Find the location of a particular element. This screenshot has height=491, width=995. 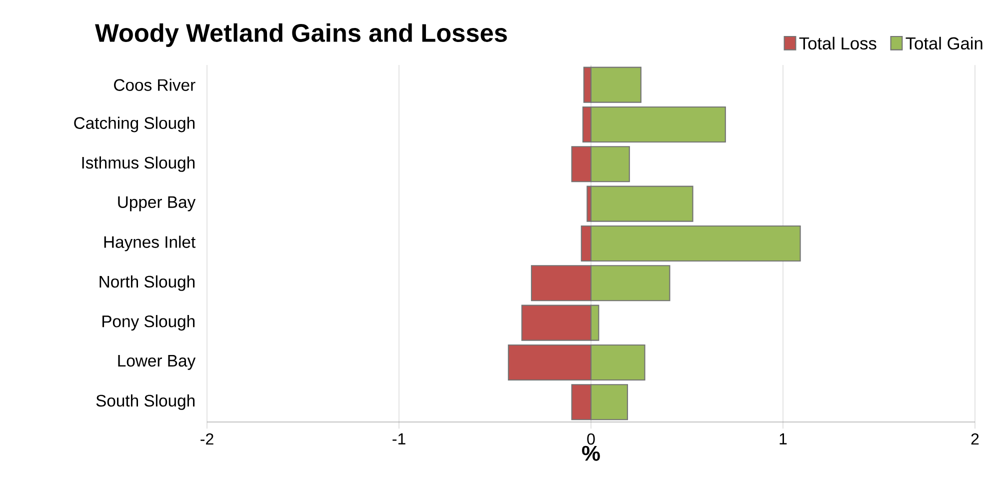

y-tick-label: Isthmus Slough is located at coordinates (138, 164).